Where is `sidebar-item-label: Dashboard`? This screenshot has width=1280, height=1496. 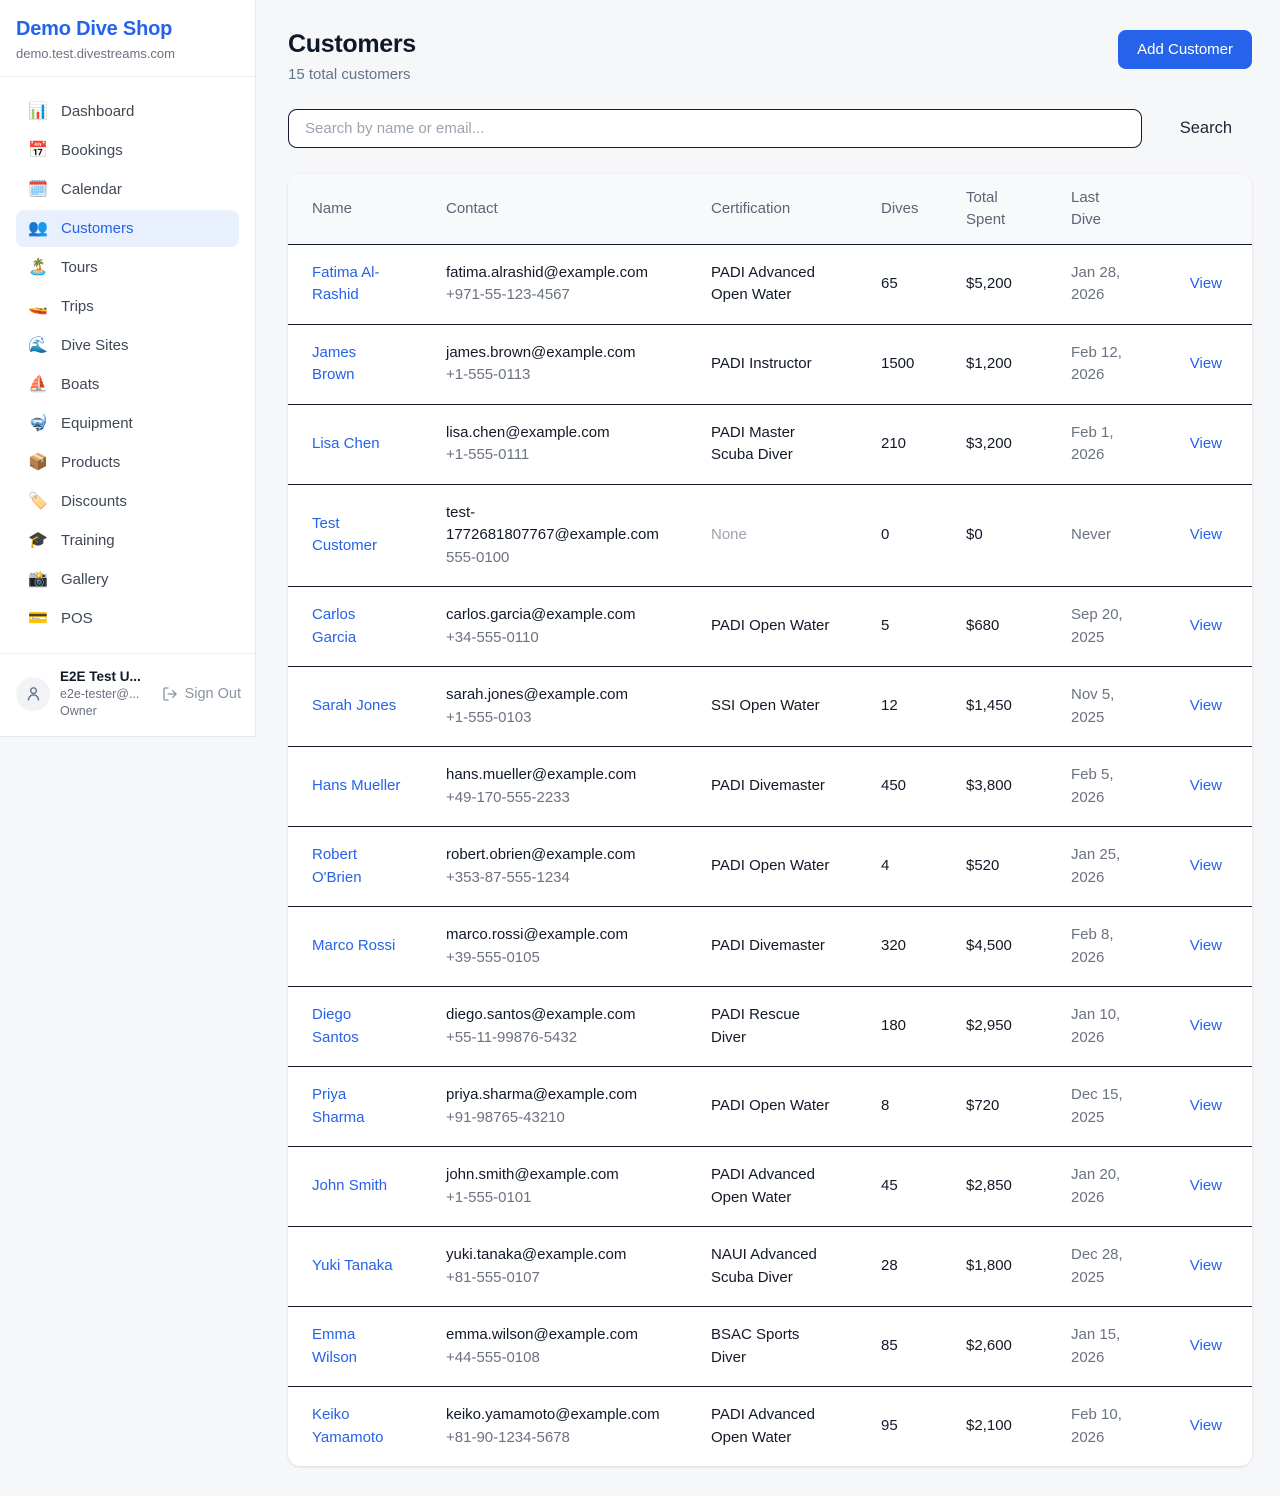 sidebar-item-label: Dashboard is located at coordinates (98, 111).